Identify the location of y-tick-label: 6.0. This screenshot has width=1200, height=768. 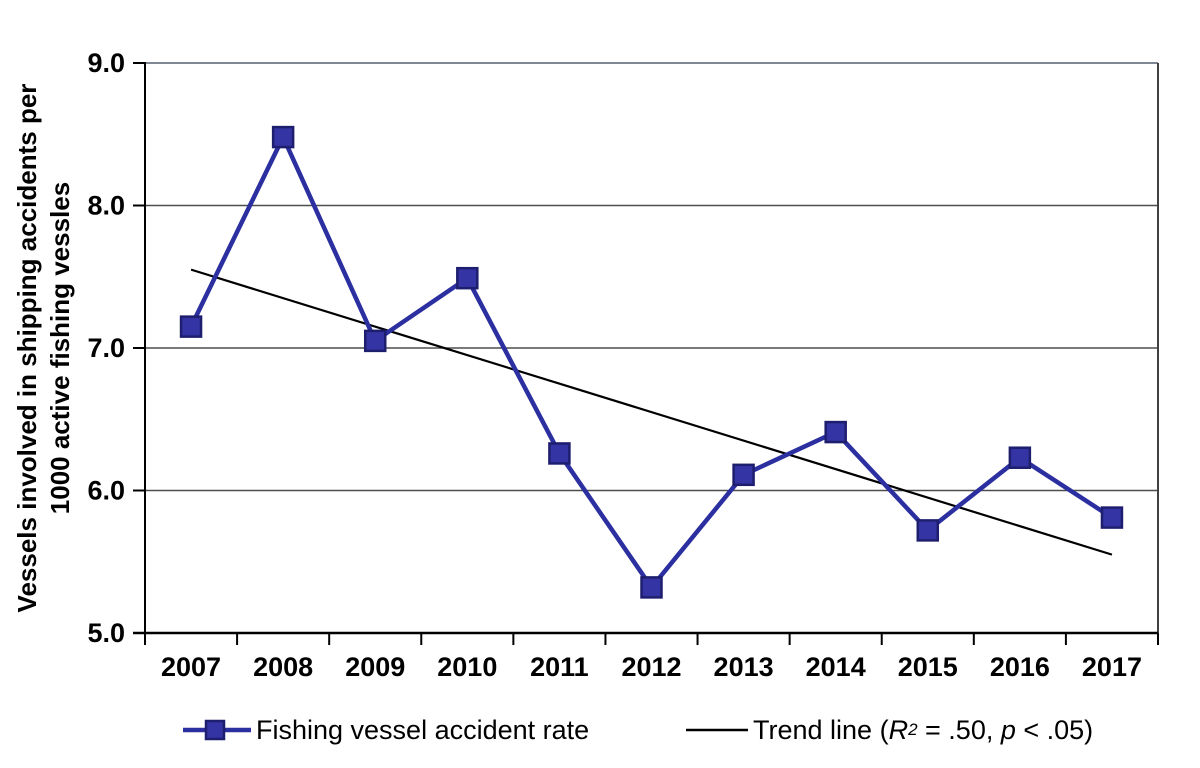
(106, 491).